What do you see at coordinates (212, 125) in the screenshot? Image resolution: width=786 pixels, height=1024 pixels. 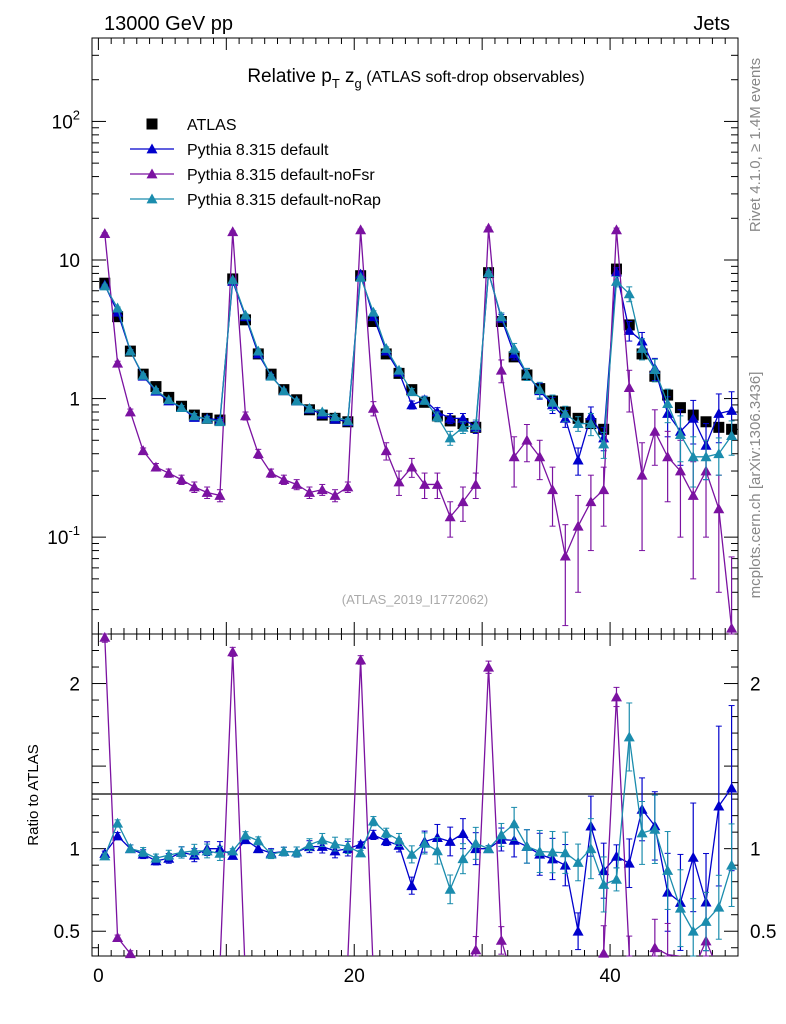 I see `legend-label: ATLAS` at bounding box center [212, 125].